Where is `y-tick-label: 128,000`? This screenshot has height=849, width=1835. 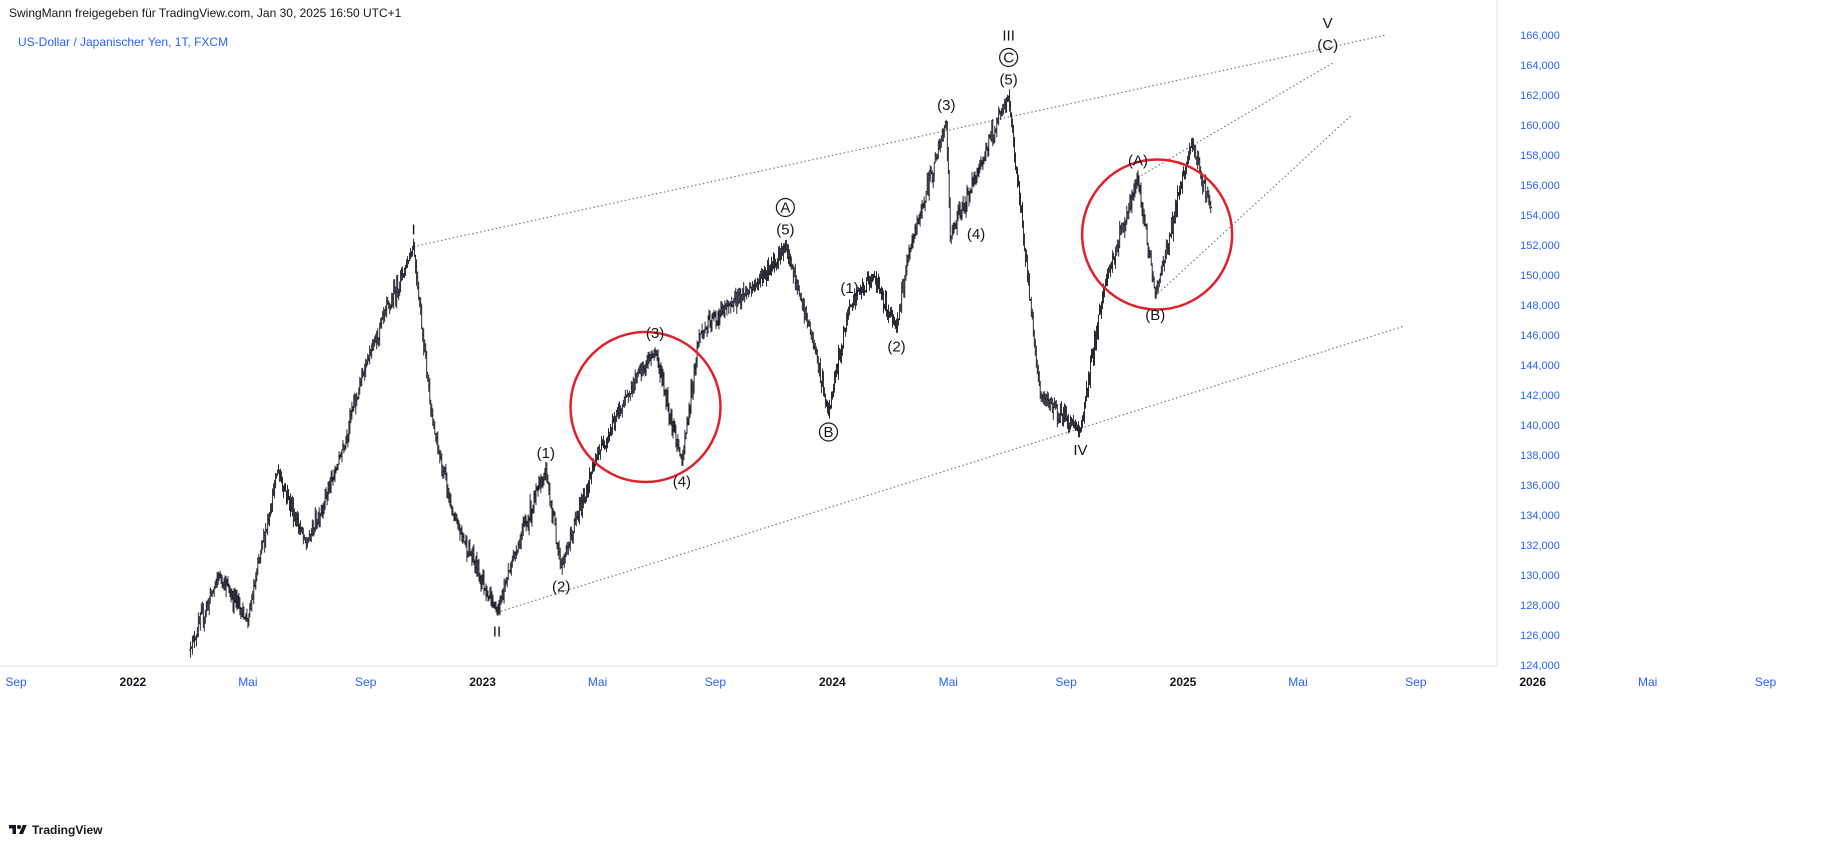 y-tick-label: 128,000 is located at coordinates (1540, 606).